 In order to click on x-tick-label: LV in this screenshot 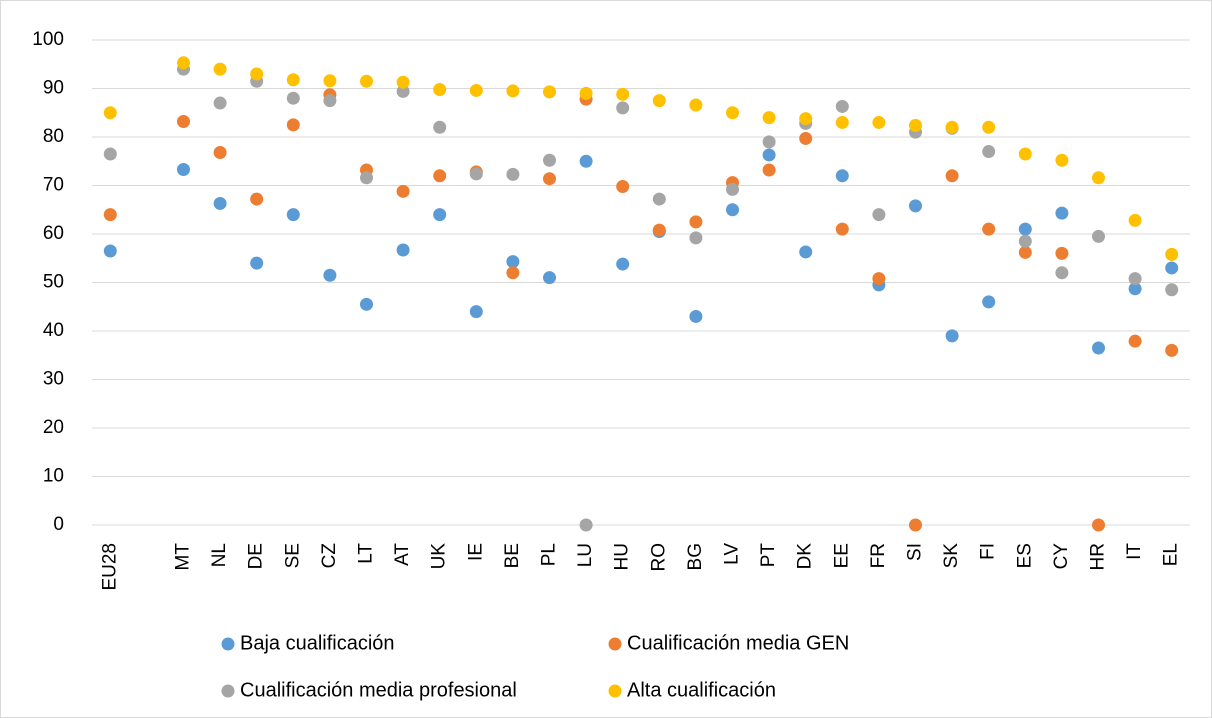, I will do `click(732, 554)`.